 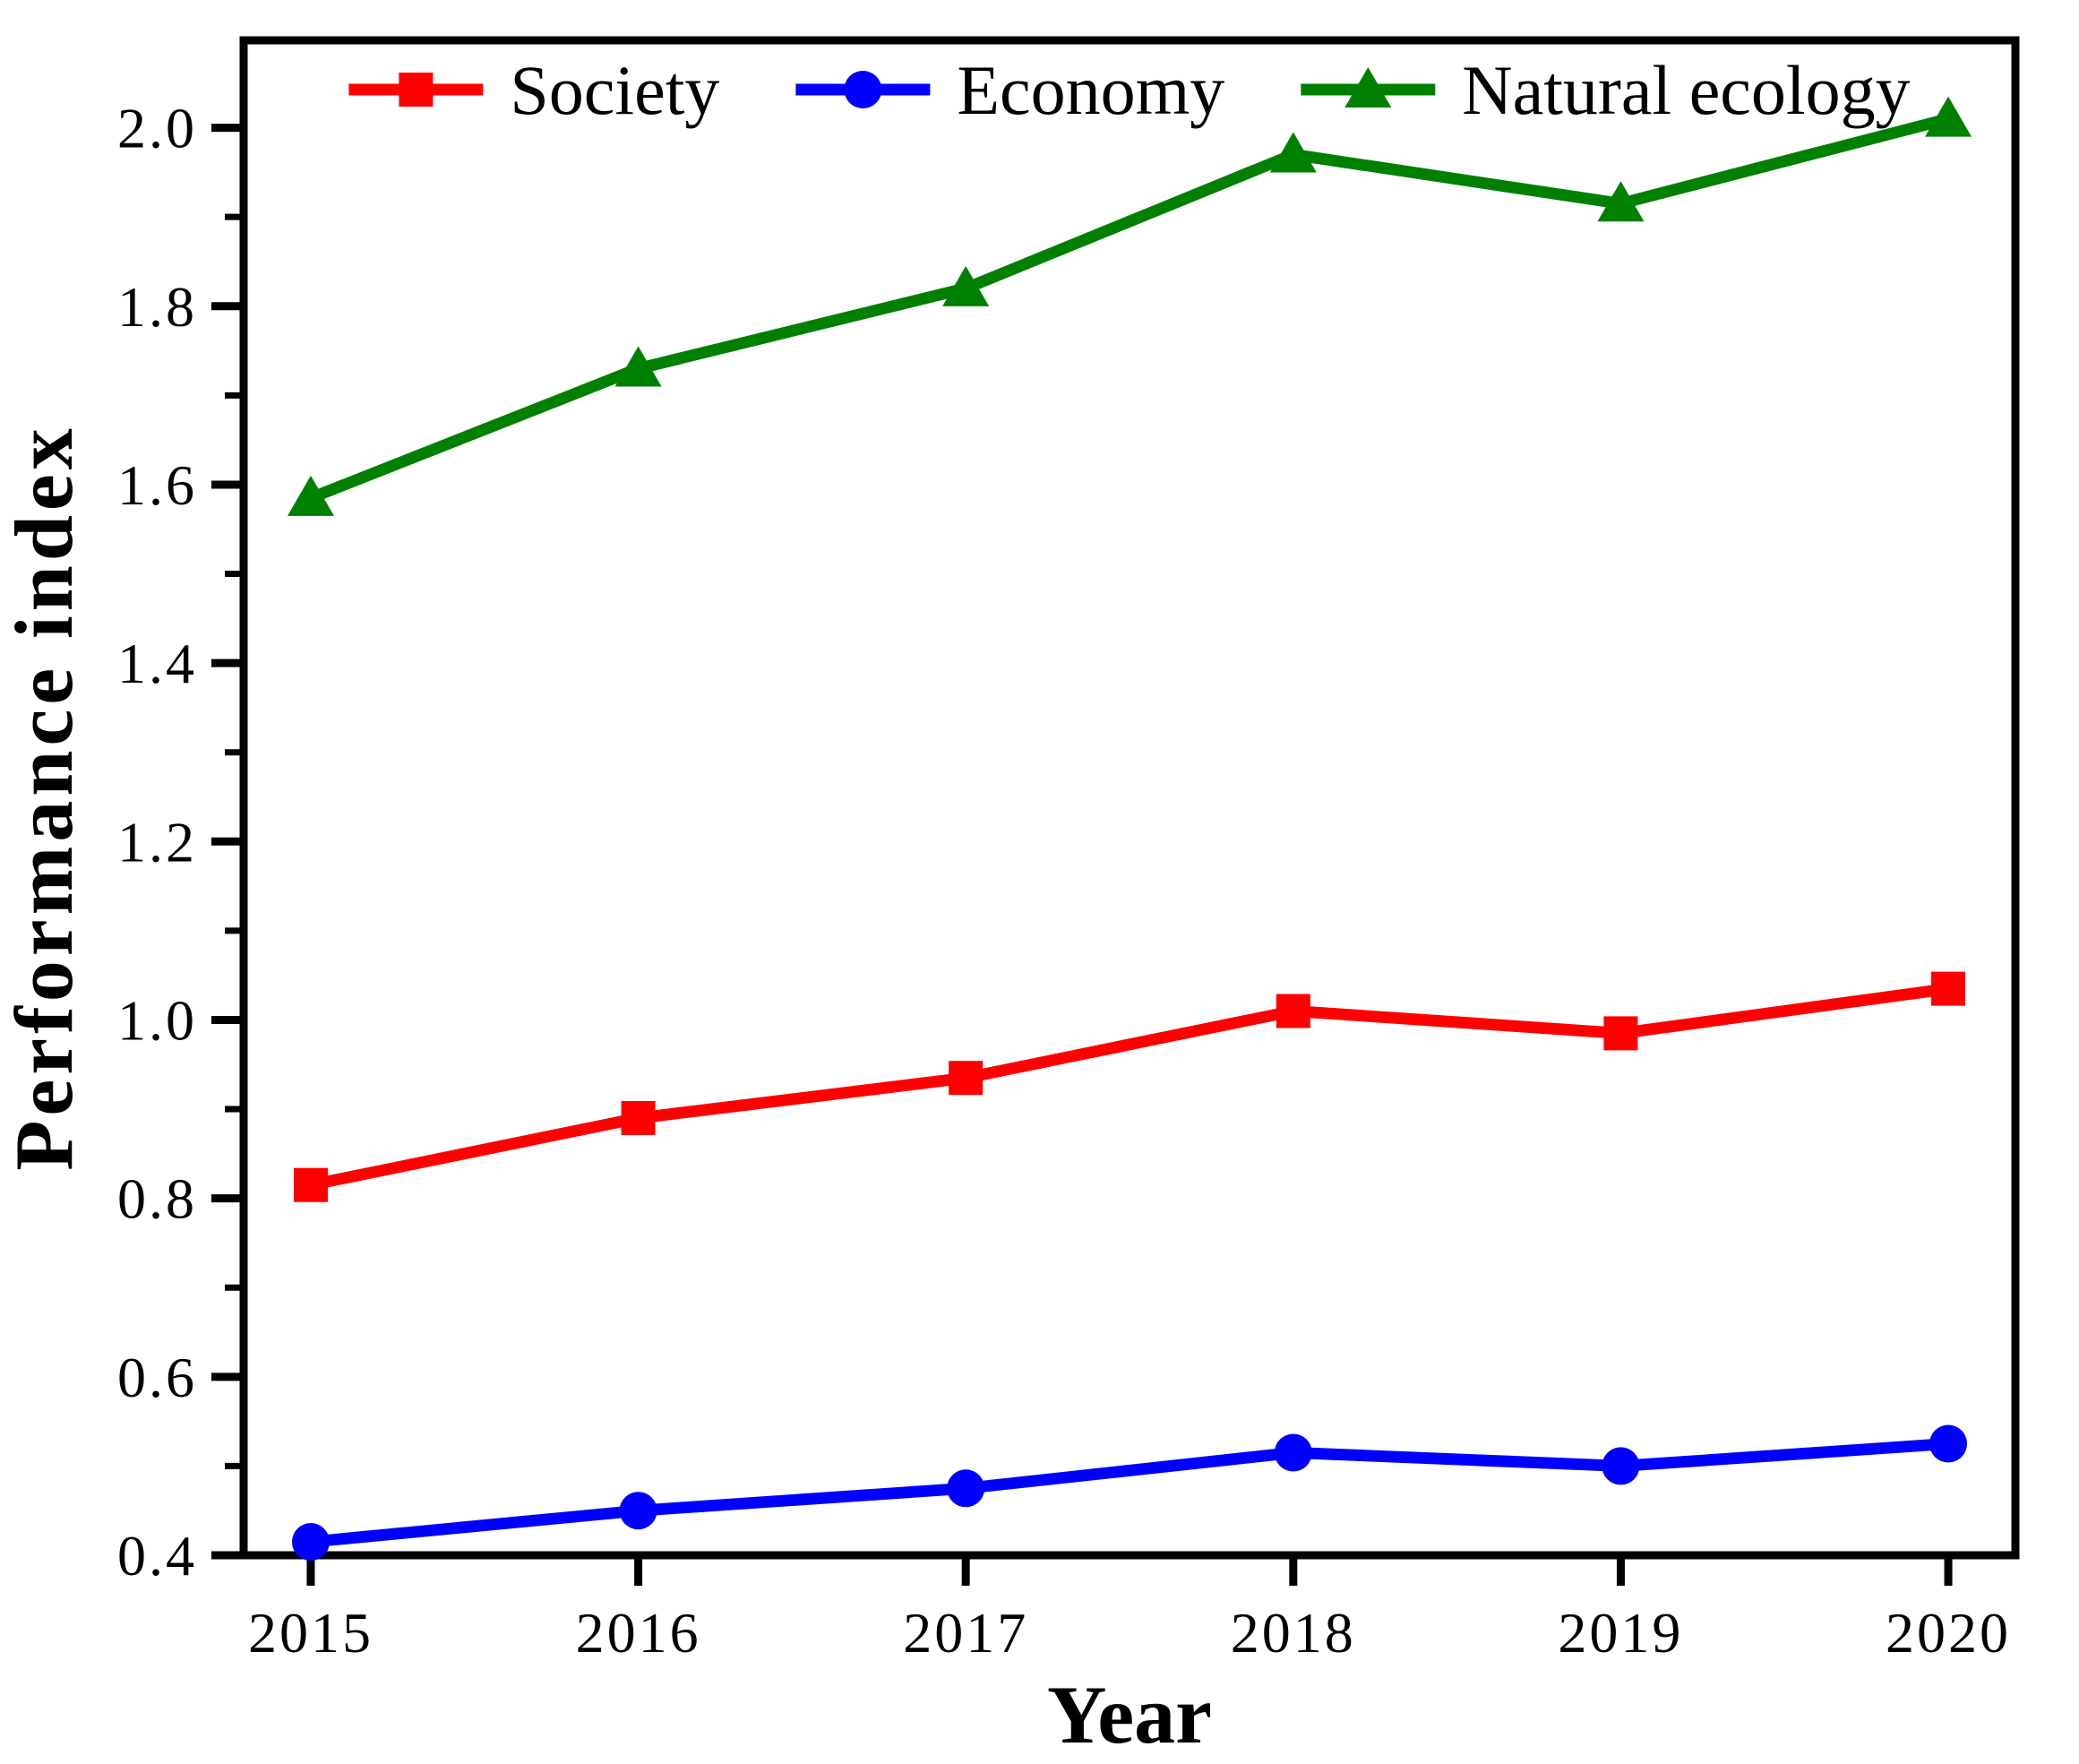 I want to click on x-axis-tick-label: 2018, so click(x=1294, y=1633).